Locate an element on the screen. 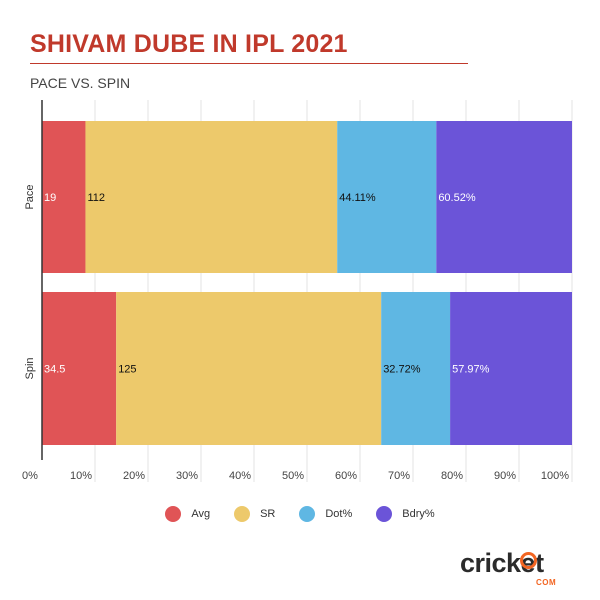 The height and width of the screenshot is (600, 600). chart-legend: Avg SR Dot% Bdry% is located at coordinates (300, 514).